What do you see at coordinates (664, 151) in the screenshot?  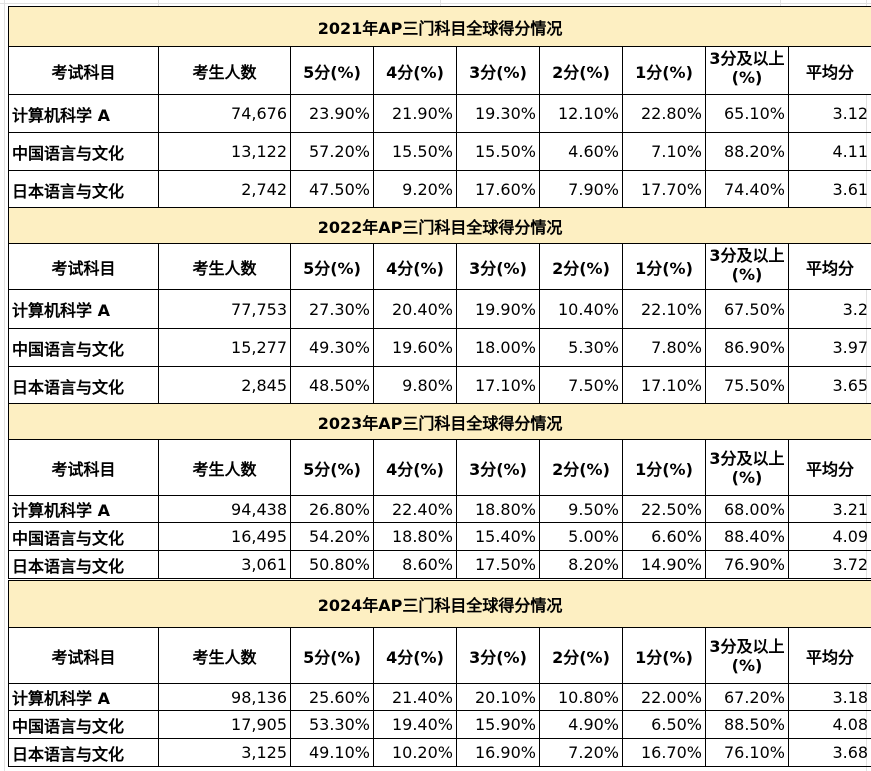 I see `cell-score-1: 7.10%` at bounding box center [664, 151].